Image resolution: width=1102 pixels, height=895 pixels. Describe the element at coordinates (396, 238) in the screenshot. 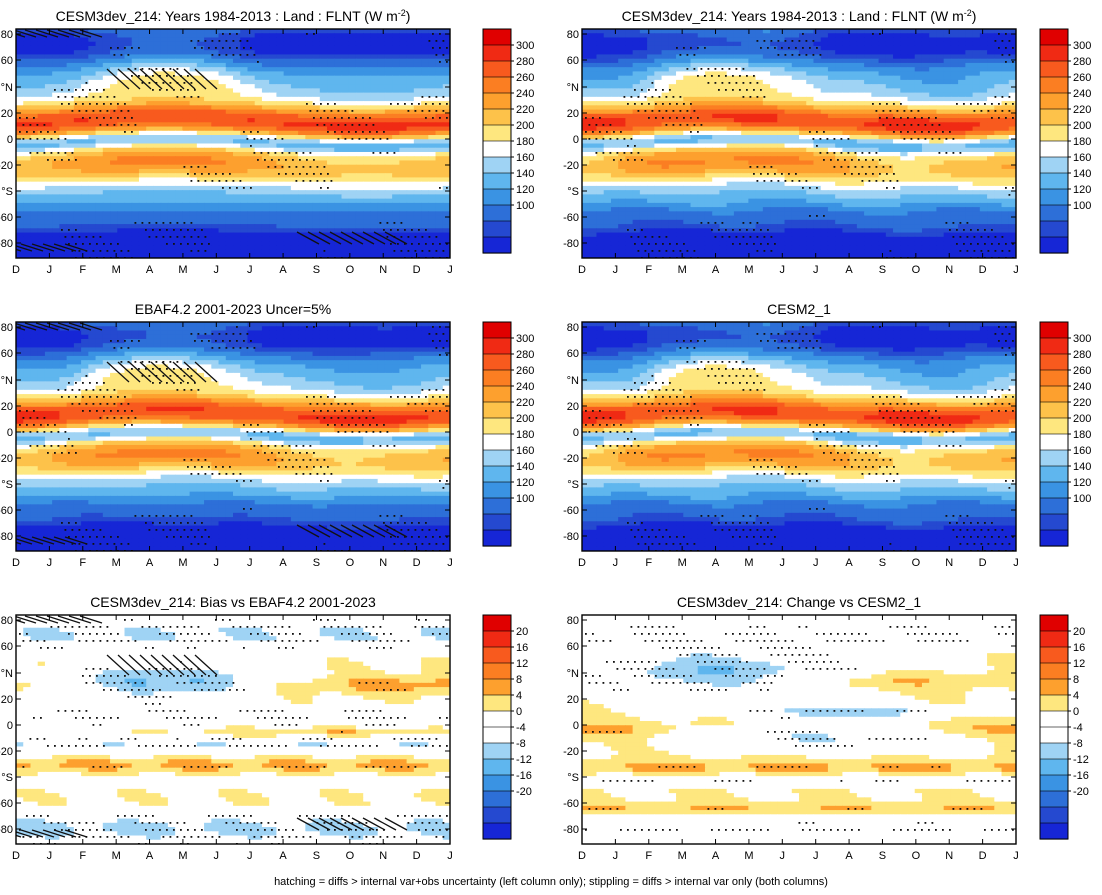

I see `hatch-line` at that location.